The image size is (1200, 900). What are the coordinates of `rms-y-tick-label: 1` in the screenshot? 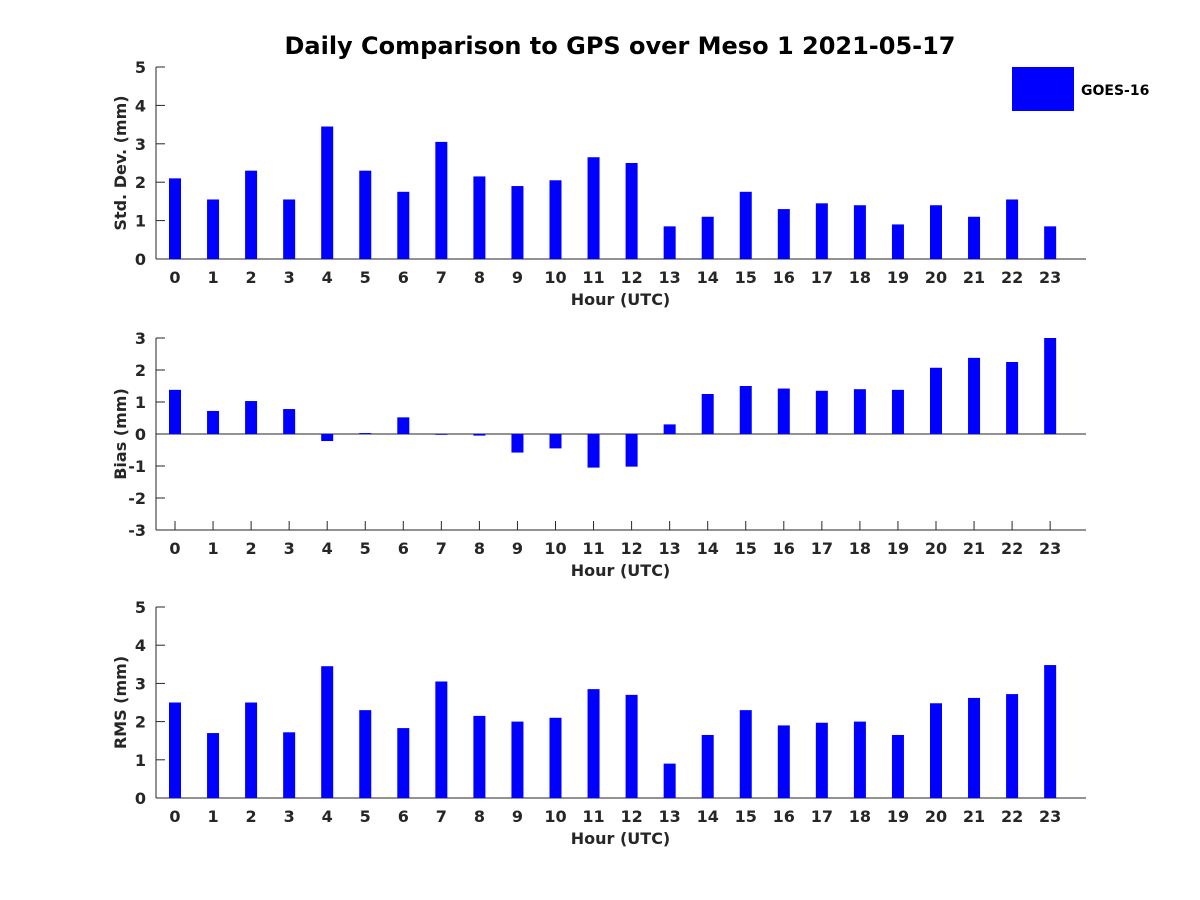 It's located at (140, 760).